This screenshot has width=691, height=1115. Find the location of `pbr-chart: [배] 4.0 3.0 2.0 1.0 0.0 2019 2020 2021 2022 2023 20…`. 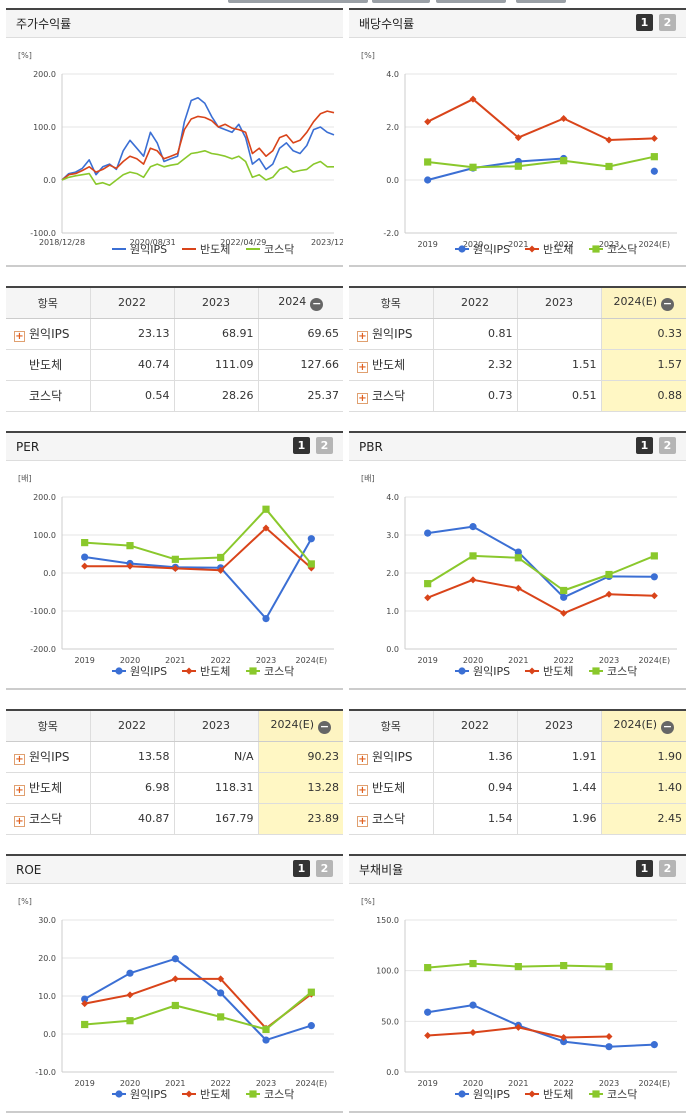

pbr-chart: [배] 4.0 3.0 2.0 1.0 0.0 2019 2020 2021 2022 2023 20… is located at coordinates (519, 576).